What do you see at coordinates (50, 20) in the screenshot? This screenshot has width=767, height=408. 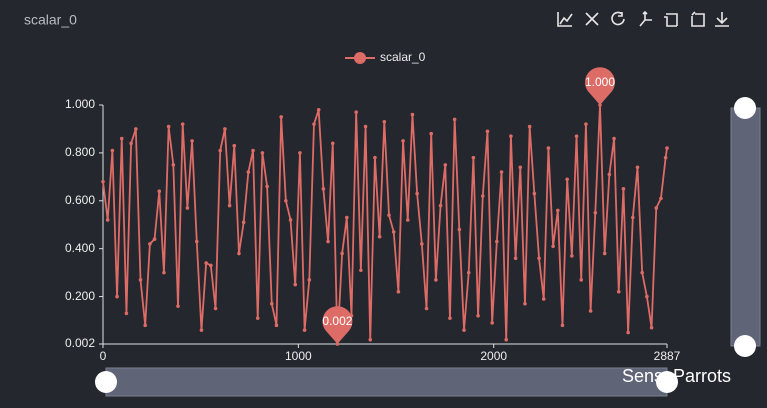 I see `chart-title: scalar_0` at bounding box center [50, 20].